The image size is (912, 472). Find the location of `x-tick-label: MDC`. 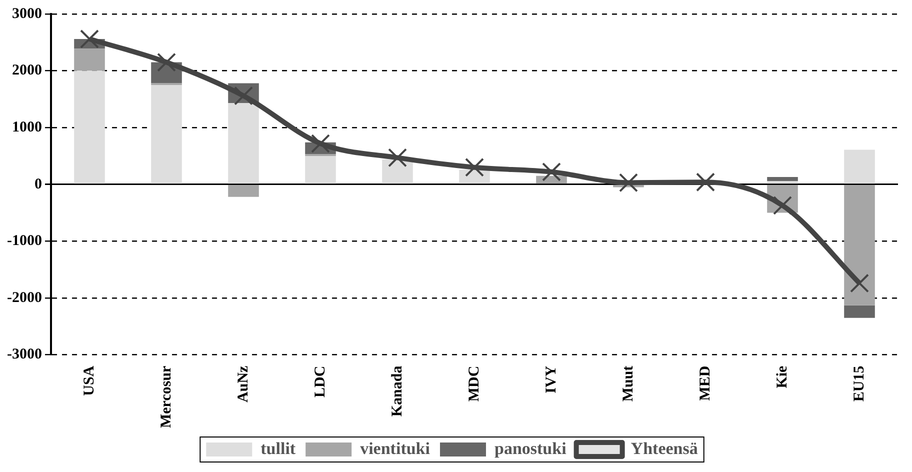

x-tick-label: MDC is located at coordinates (474, 384).